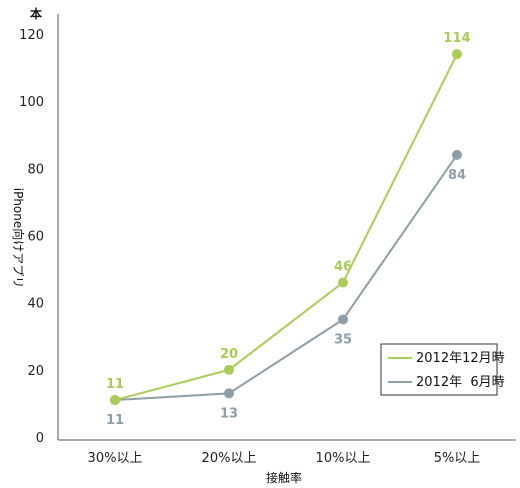 This screenshot has height=488, width=520. I want to click on x-ticks: 30%以上 20%以上 10%以上 5%以上, so click(284, 458).